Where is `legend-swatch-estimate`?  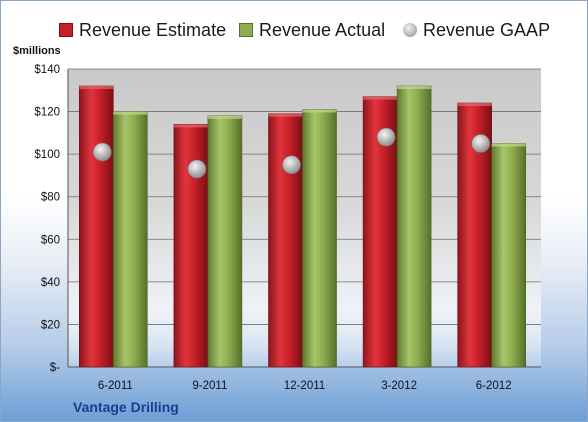
legend-swatch-estimate is located at coordinates (66, 30).